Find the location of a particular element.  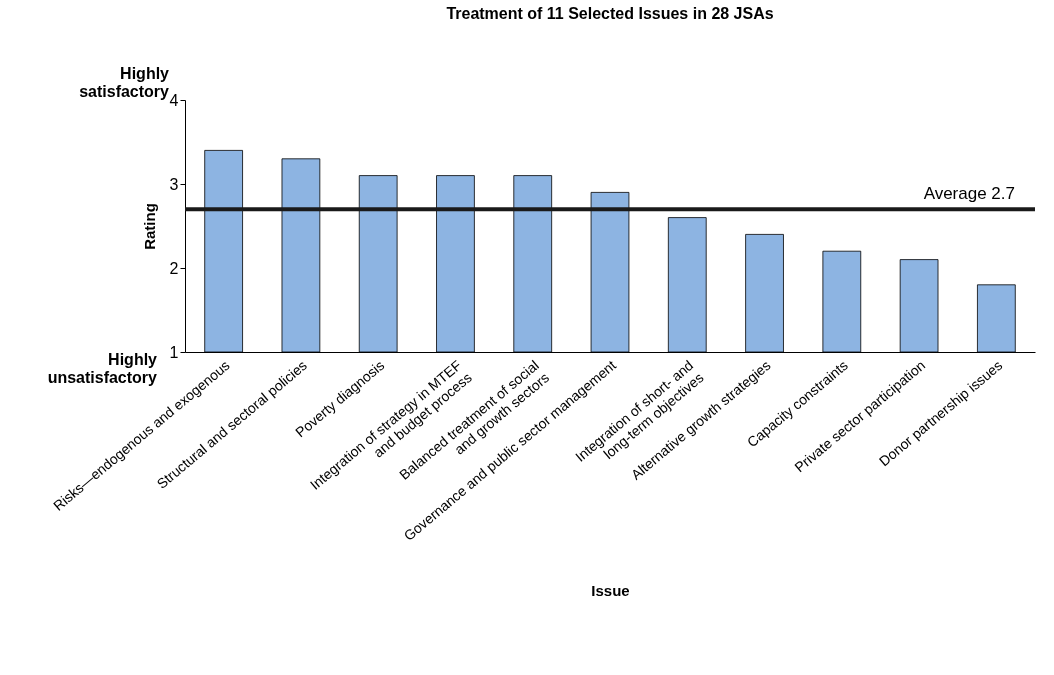

y-tick-label: 1 is located at coordinates (174, 352).